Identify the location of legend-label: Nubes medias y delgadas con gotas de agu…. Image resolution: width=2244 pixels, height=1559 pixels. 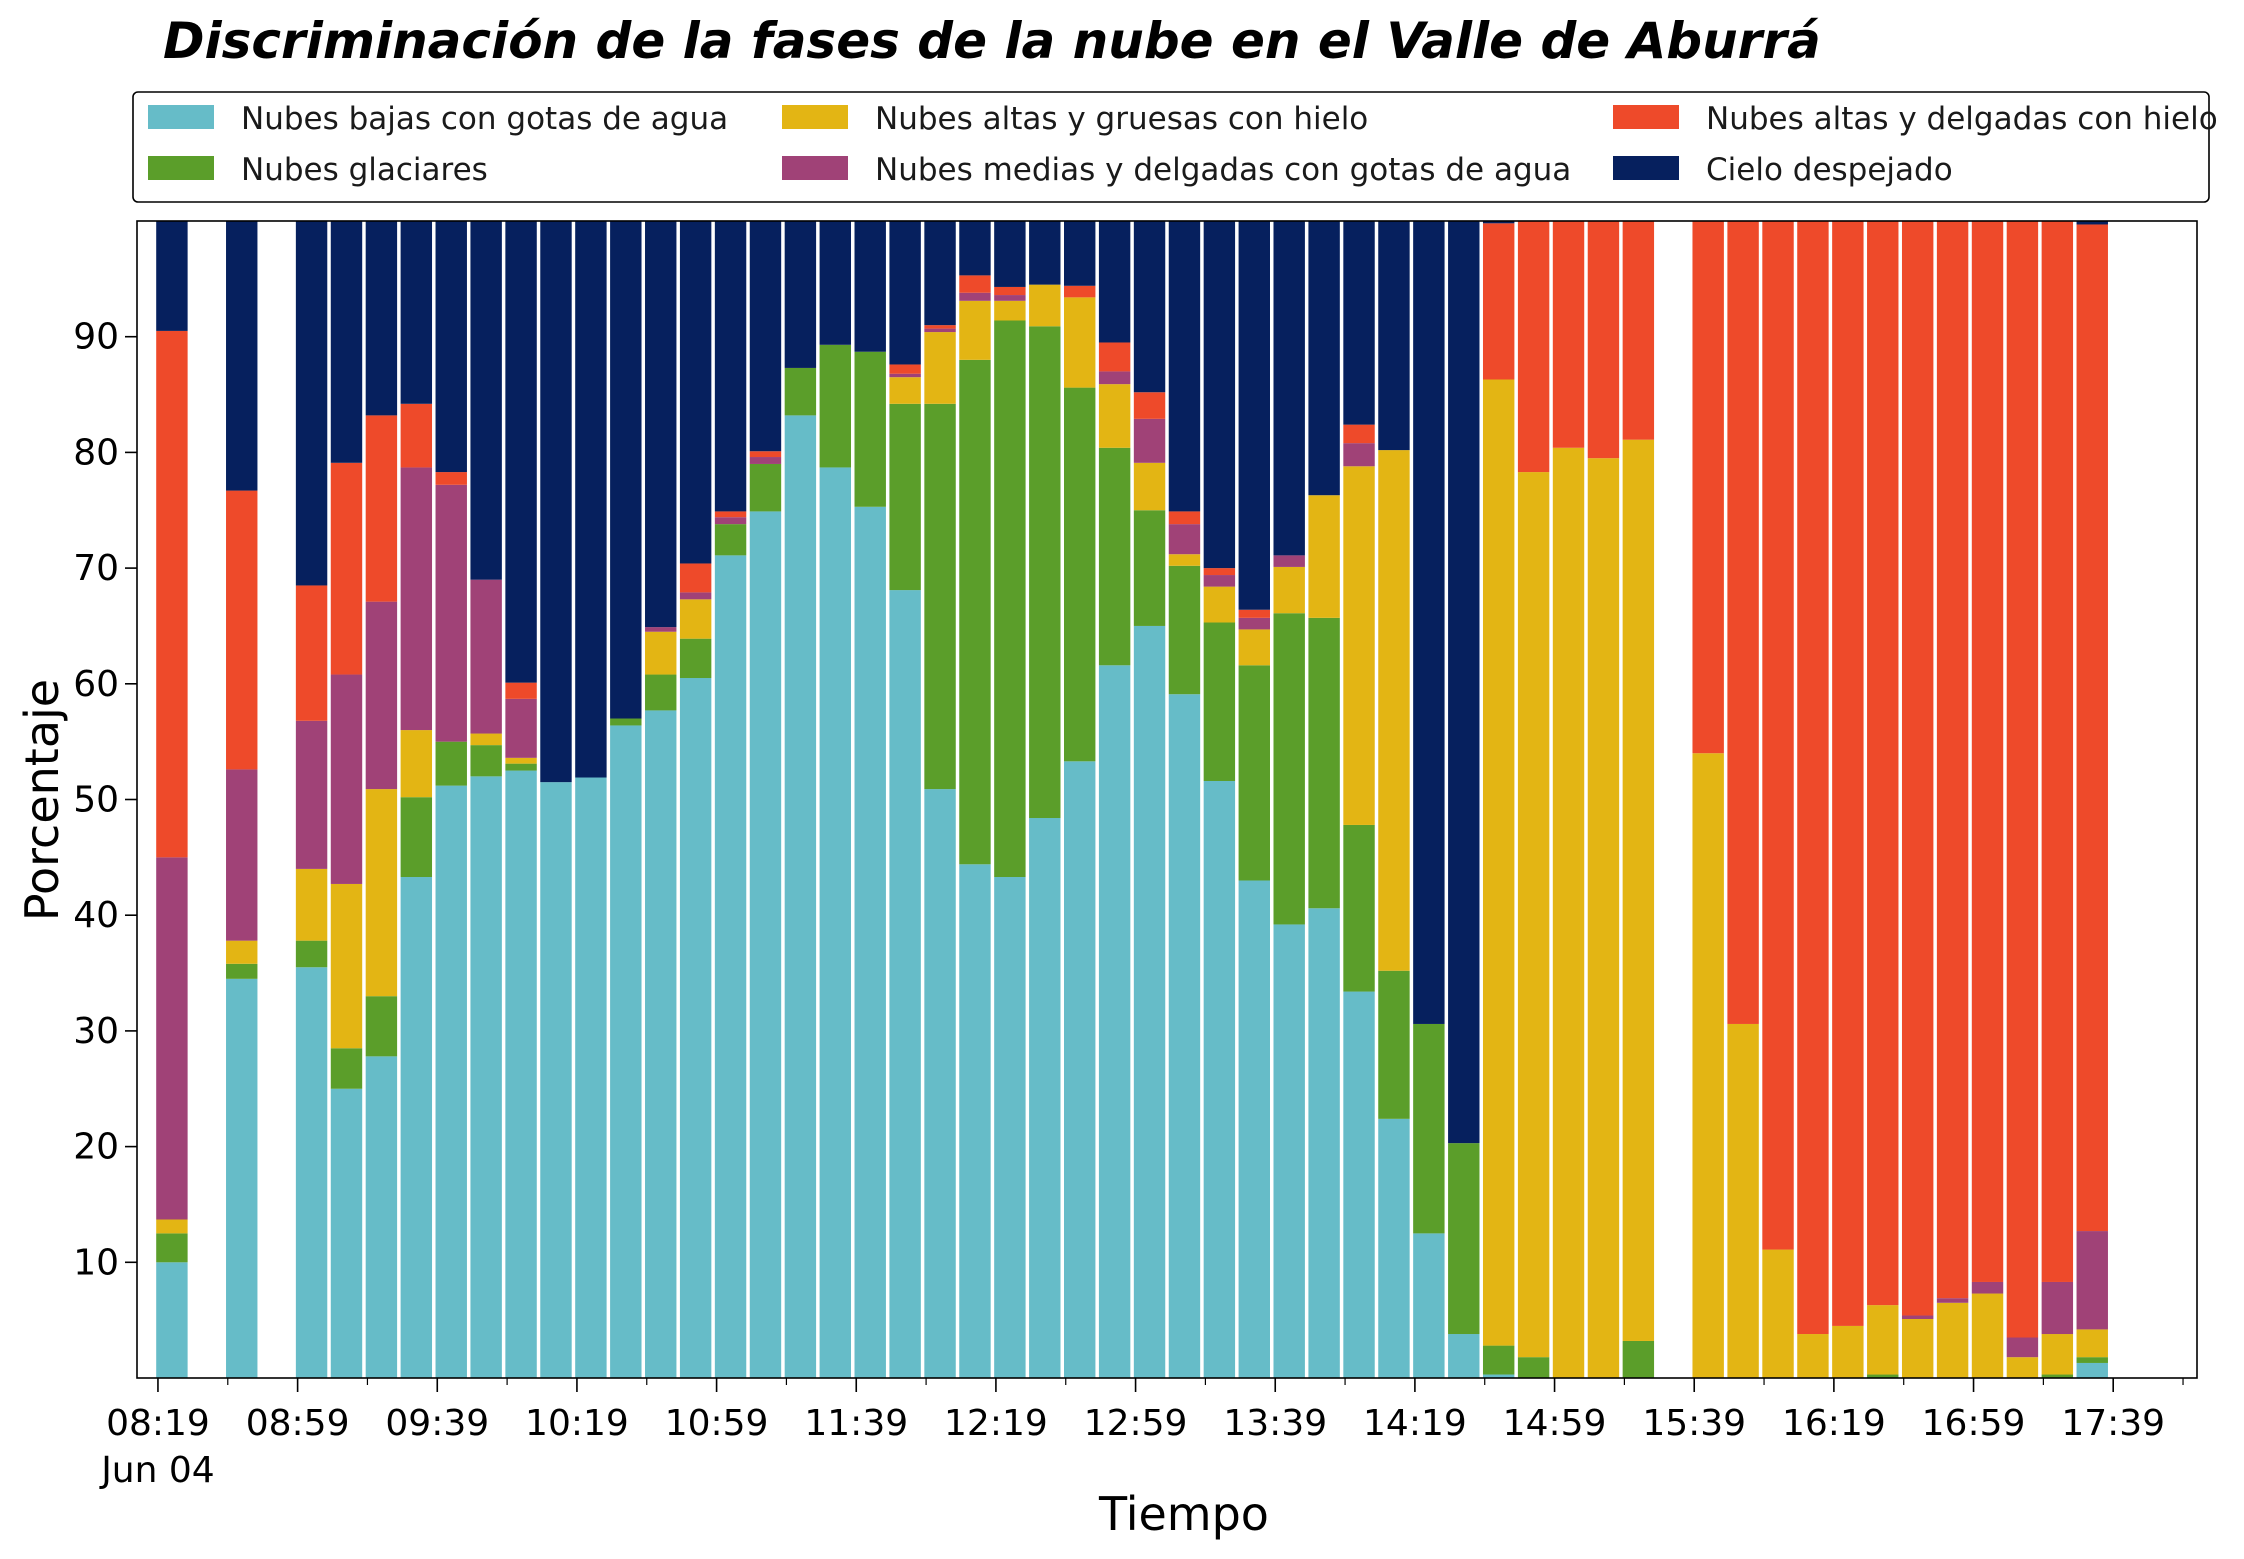
(1223, 170).